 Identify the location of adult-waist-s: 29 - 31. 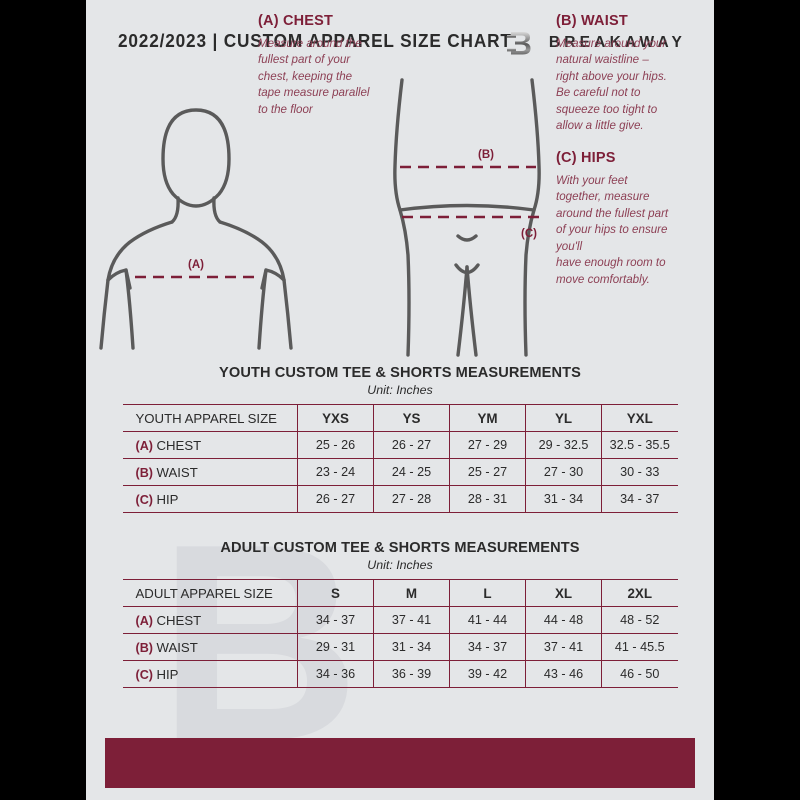
(335, 647).